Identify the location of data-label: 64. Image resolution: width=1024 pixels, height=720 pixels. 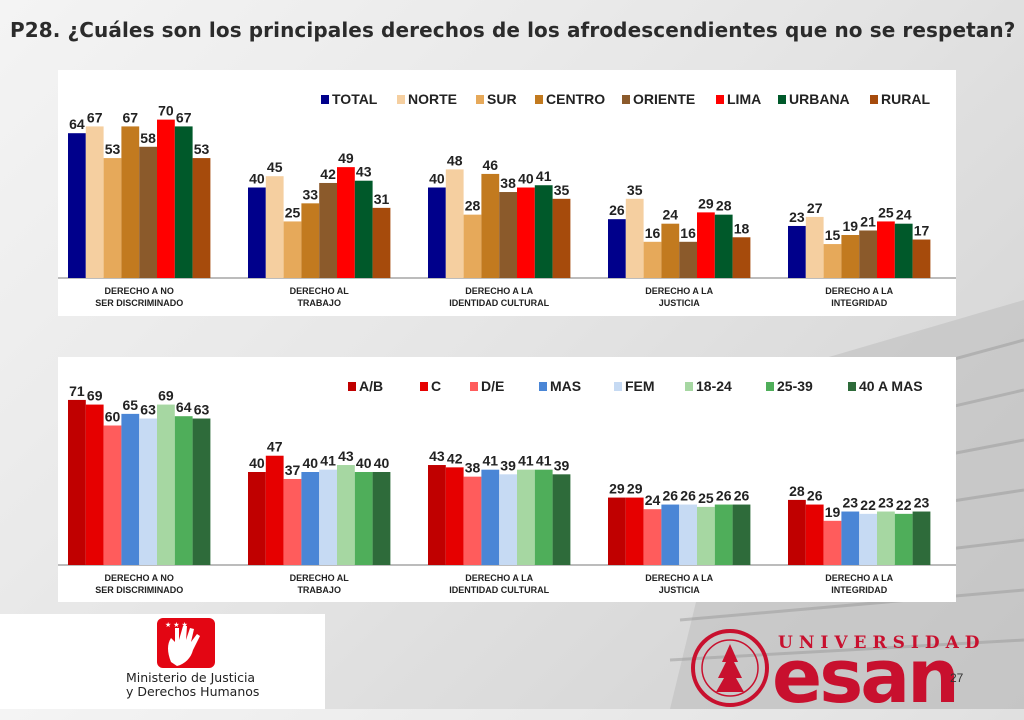
(184, 407).